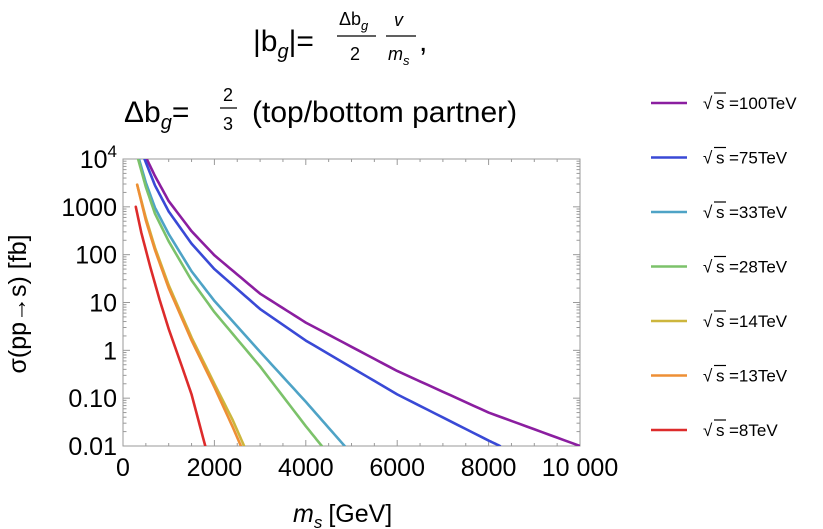 Image resolution: width=823 pixels, height=529 pixels. Describe the element at coordinates (306, 468) in the screenshot. I see `x-tick-label: 4000` at that location.